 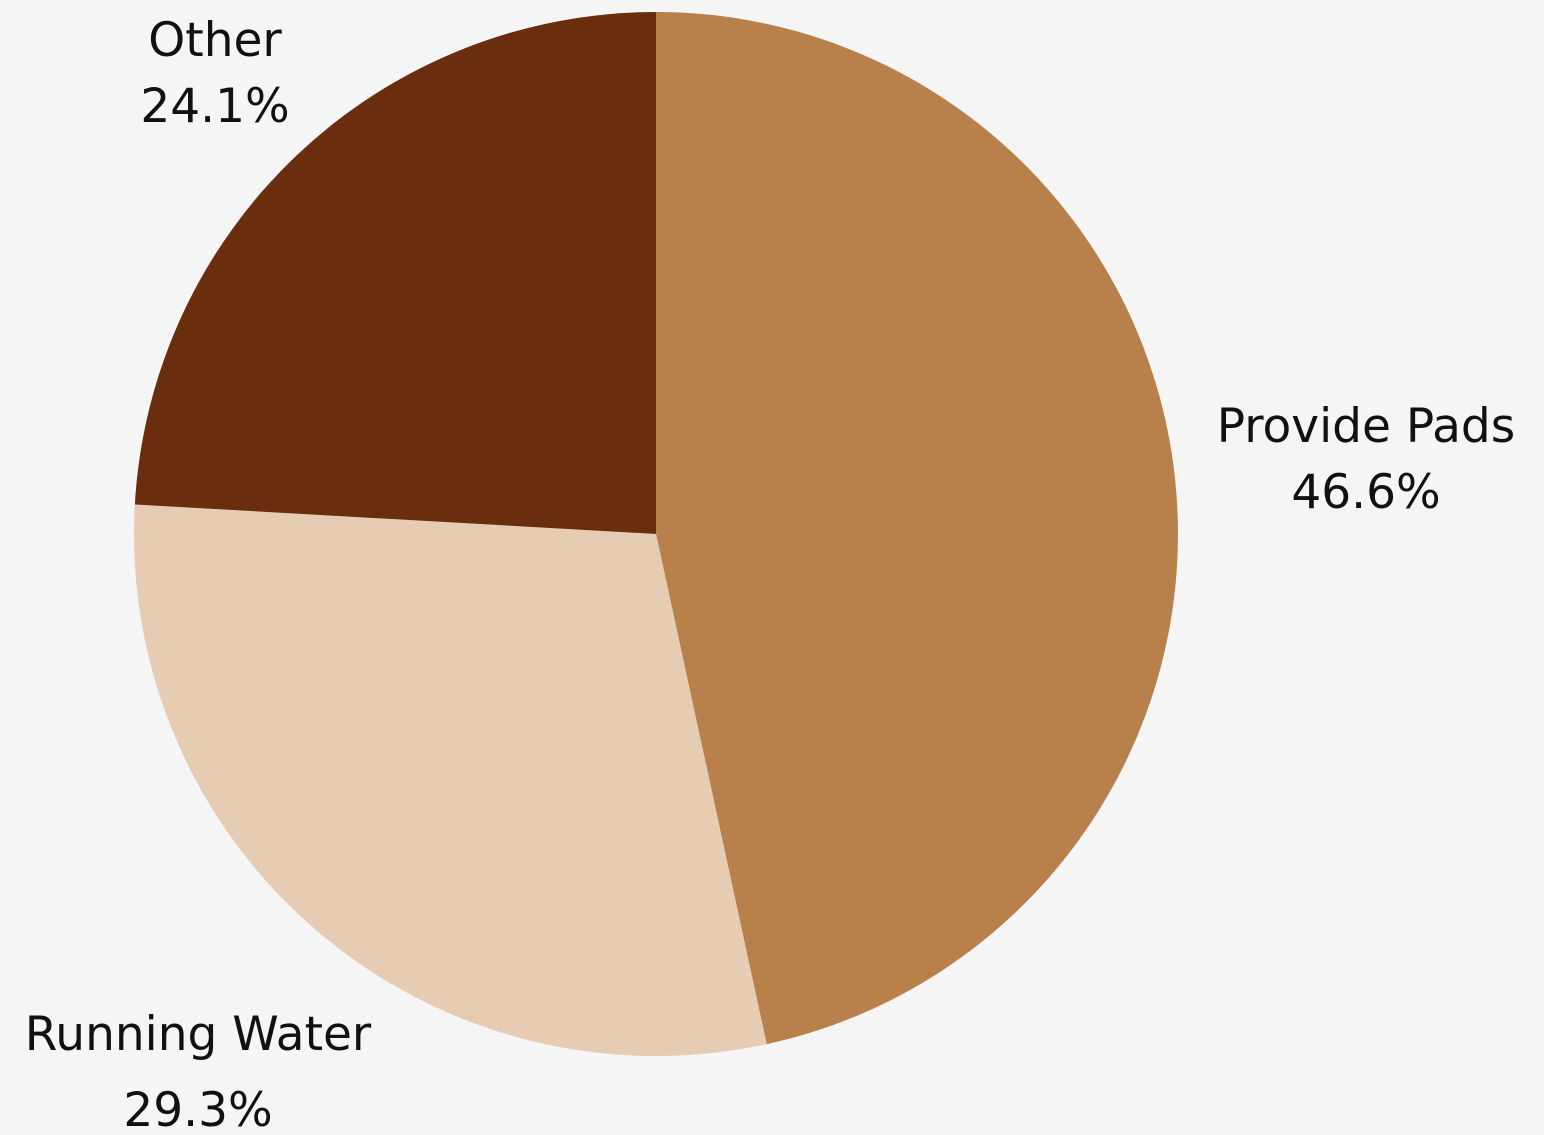 I want to click on slice-name-provide-pads: Provide Pads, so click(x=1366, y=426).